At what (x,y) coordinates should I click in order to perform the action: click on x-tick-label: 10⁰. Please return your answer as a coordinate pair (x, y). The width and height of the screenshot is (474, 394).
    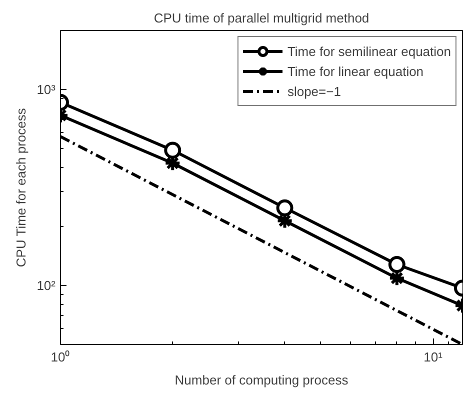
    Looking at the image, I should click on (60, 357).